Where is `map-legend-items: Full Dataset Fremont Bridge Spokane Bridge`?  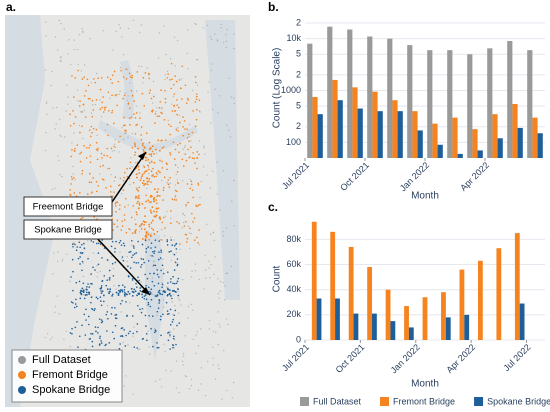 map-legend-items: Full Dataset Fremont Bridge Spokane Bridge is located at coordinates (64, 375).